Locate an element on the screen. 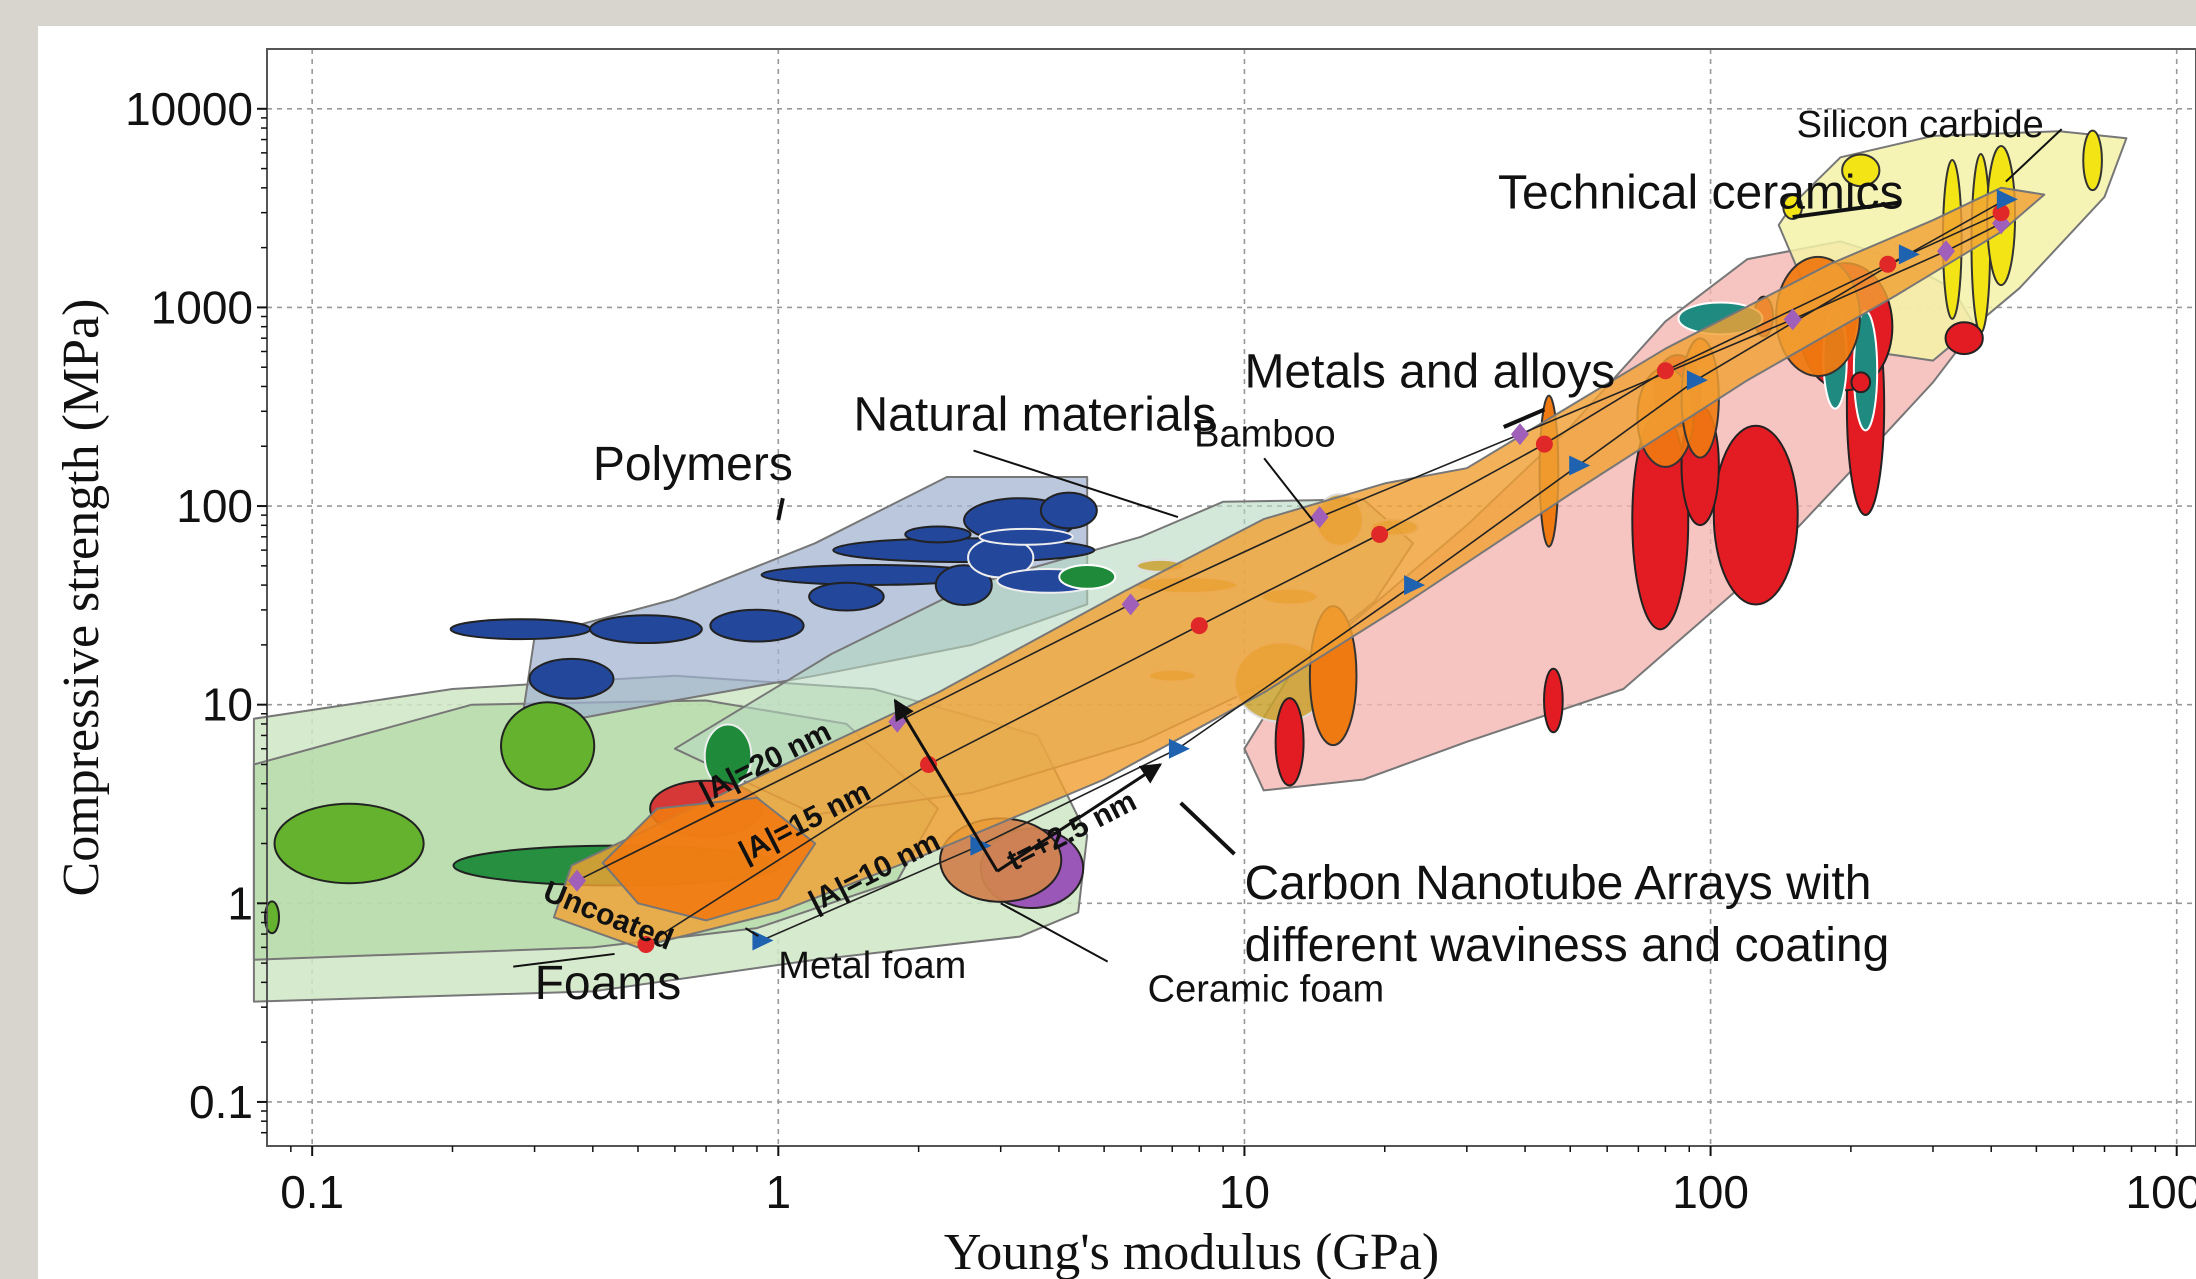 This screenshot has height=1279, width=2196. x-tick-label: 10 is located at coordinates (1244, 1192).